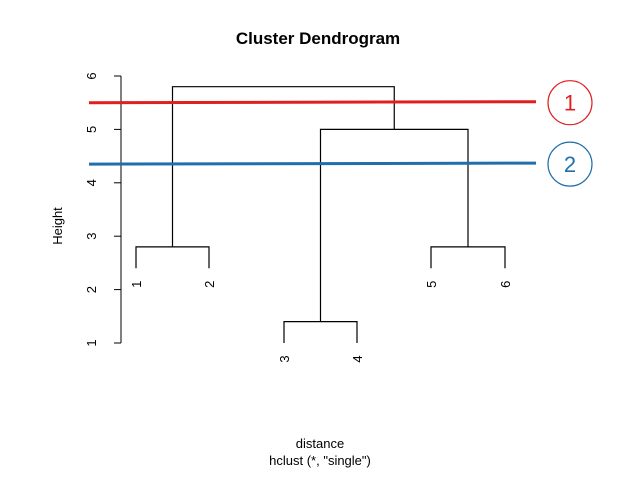 The height and width of the screenshot is (479, 621). What do you see at coordinates (91, 129) in the screenshot?
I see `y-tick-label: 5` at bounding box center [91, 129].